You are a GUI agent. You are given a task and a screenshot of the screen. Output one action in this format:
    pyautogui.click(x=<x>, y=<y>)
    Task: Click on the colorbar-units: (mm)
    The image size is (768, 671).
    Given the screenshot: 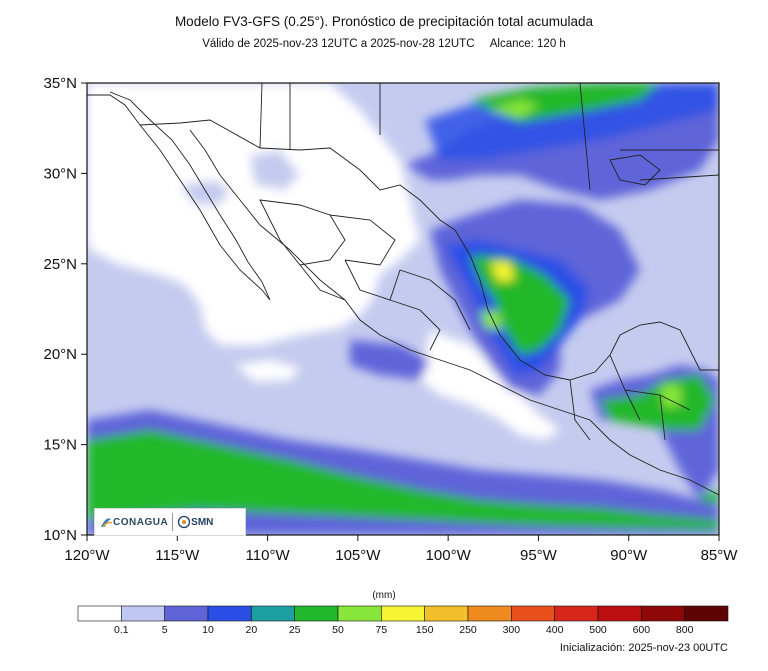 What is the action you would take?
    pyautogui.click(x=384, y=595)
    